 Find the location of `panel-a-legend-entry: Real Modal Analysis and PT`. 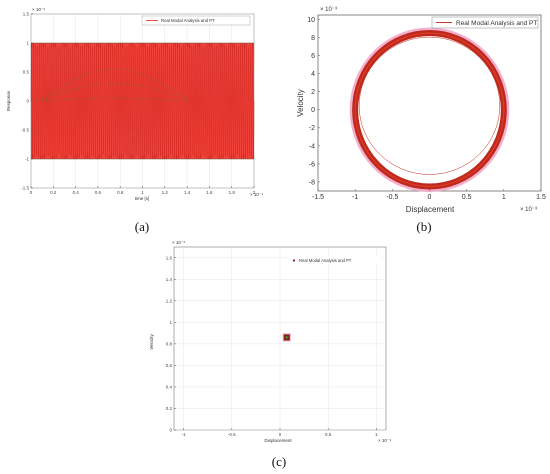

panel-a-legend-entry: Real Modal Analysis and PT is located at coordinates (188, 20).